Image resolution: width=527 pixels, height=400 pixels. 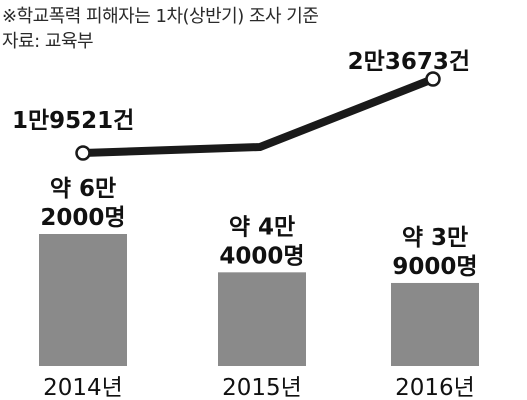 I want to click on line-value-label-1: 1만9521건, so click(x=73, y=121).